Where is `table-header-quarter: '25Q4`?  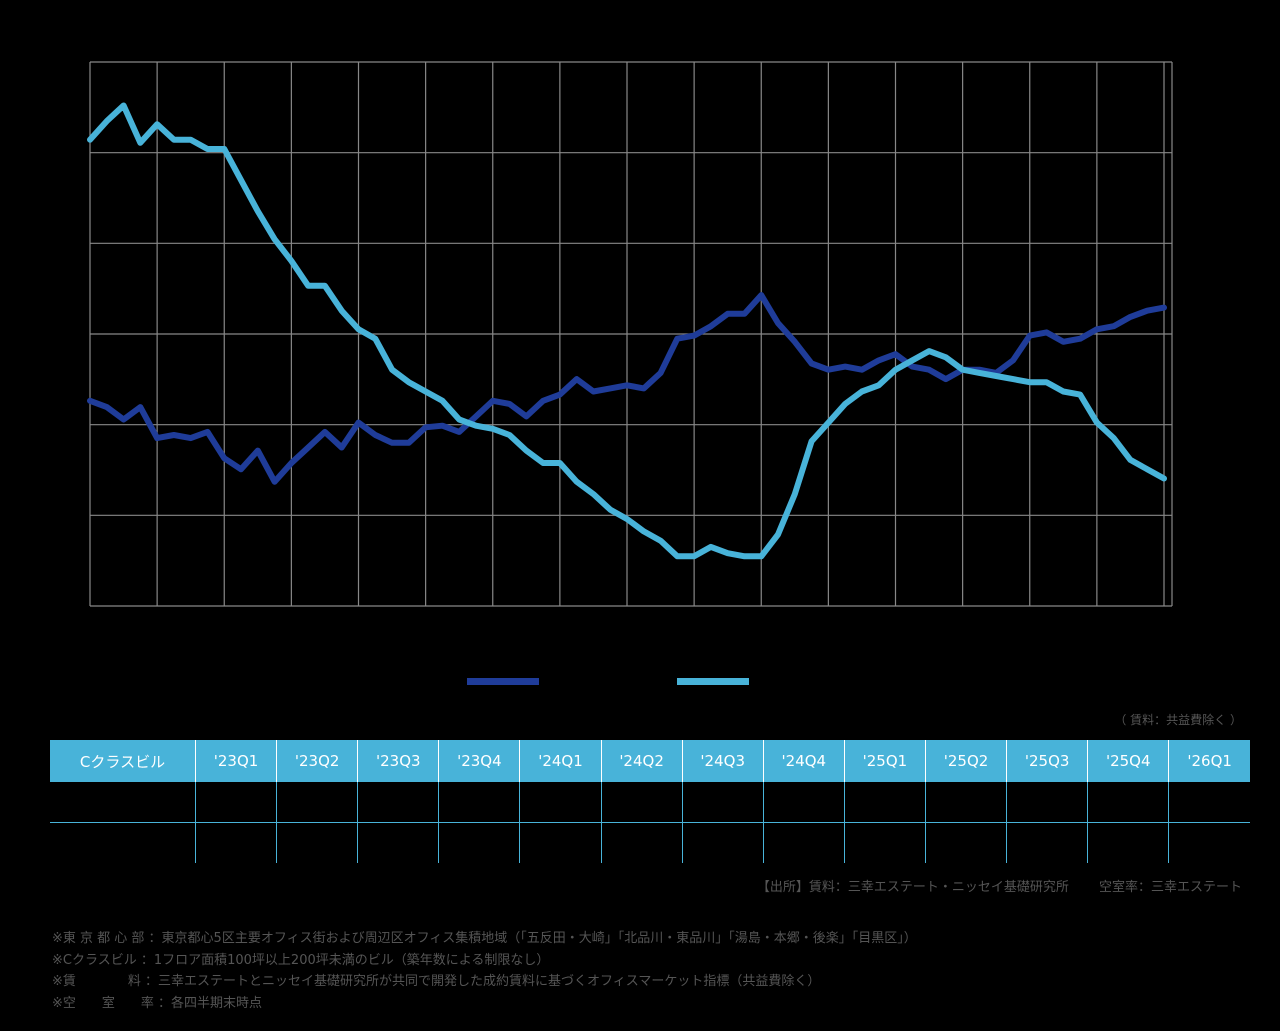 table-header-quarter: '25Q4 is located at coordinates (1128, 761).